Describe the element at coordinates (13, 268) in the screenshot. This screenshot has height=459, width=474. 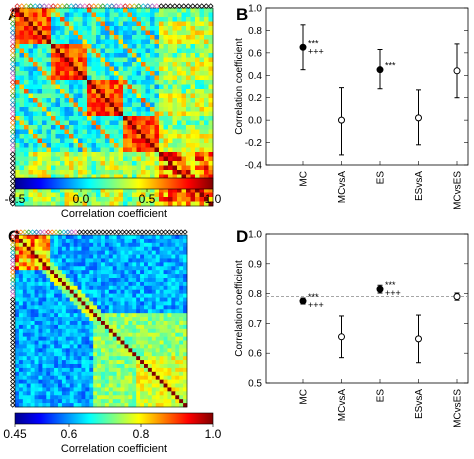
I see `heatmap-c-side-marker` at that location.